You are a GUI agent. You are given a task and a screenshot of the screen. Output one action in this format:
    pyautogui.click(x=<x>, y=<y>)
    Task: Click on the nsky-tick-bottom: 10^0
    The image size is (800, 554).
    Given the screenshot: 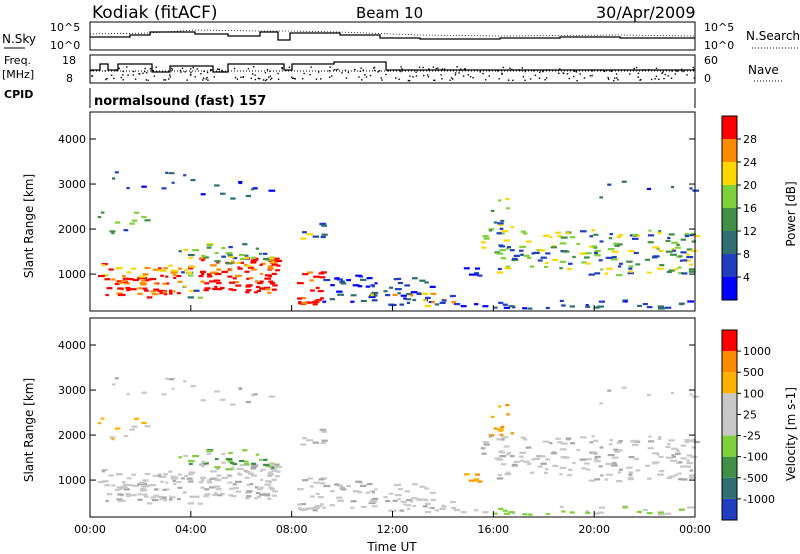 What is the action you would take?
    pyautogui.click(x=65, y=45)
    